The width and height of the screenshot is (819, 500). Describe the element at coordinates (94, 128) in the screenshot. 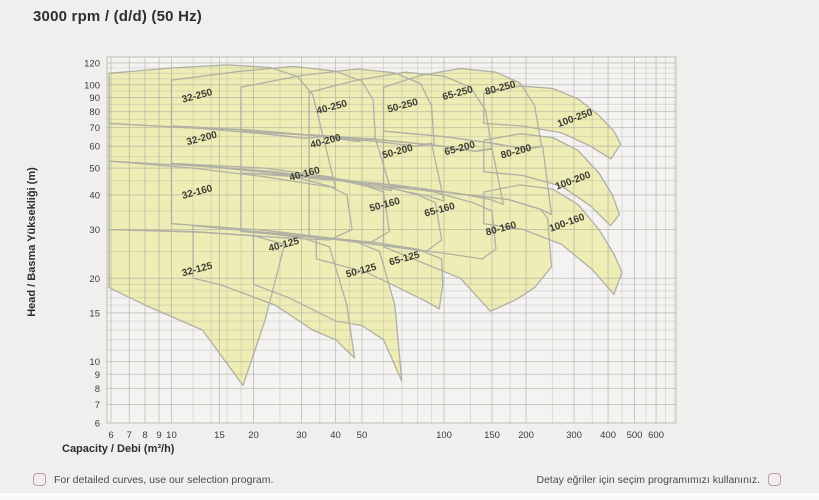

I see `y-tick-label-70: 70` at that location.